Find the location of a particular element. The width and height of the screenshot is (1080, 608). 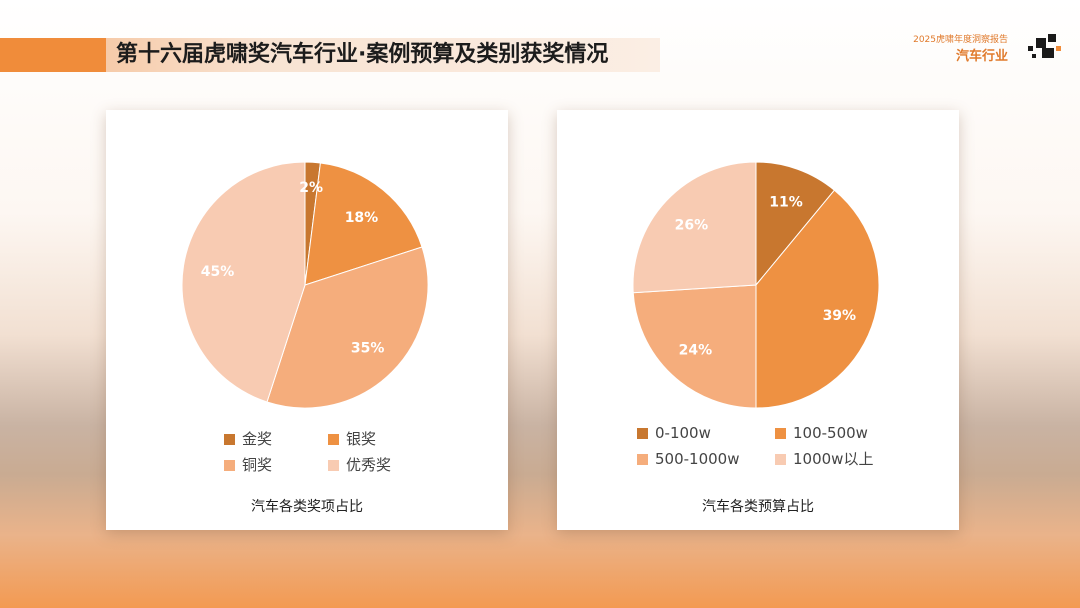

brand-title: 汽车行业 is located at coordinates (981, 56).